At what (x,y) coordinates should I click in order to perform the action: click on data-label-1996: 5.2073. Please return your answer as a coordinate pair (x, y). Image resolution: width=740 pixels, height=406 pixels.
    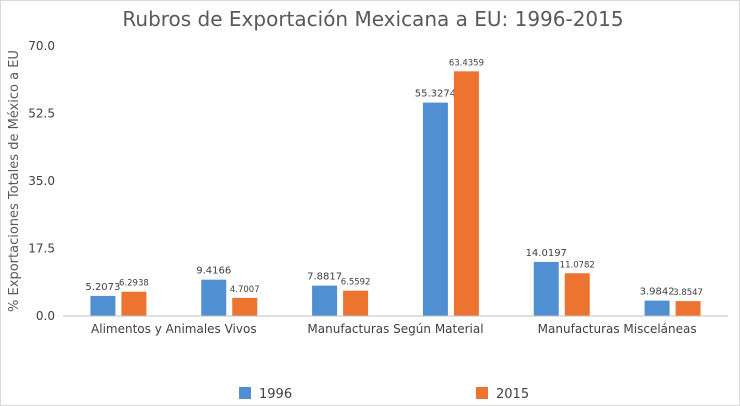
    Looking at the image, I should click on (102, 287).